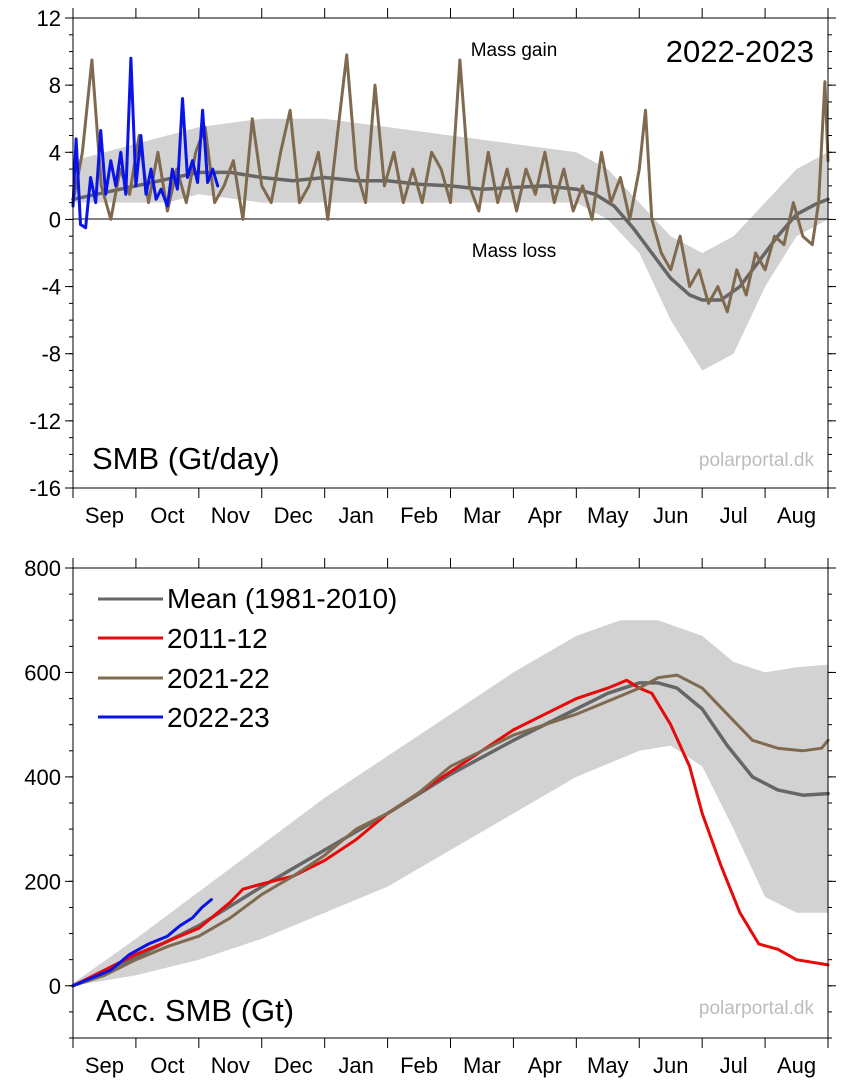 This screenshot has height=1080, width=846. Describe the element at coordinates (282, 598) in the screenshot. I see `legend-label-mean: Mean (1981-2010)` at that location.